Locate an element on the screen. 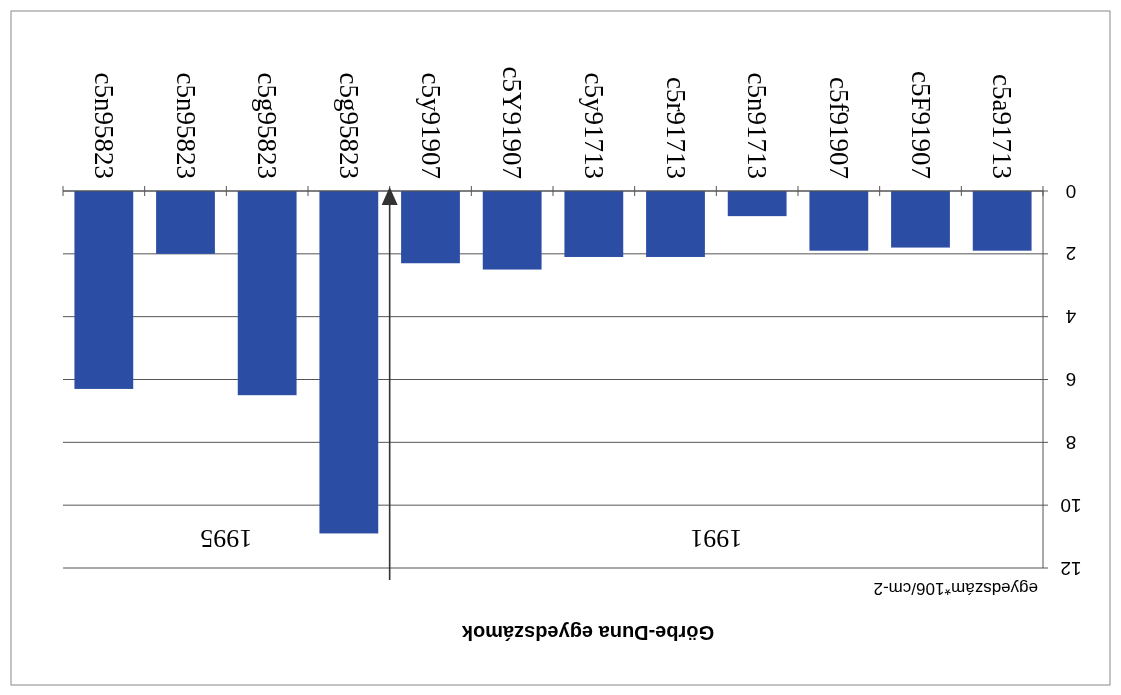 The width and height of the screenshot is (1121, 695). x-tick-label: c5F91907 is located at coordinates (920, 125).